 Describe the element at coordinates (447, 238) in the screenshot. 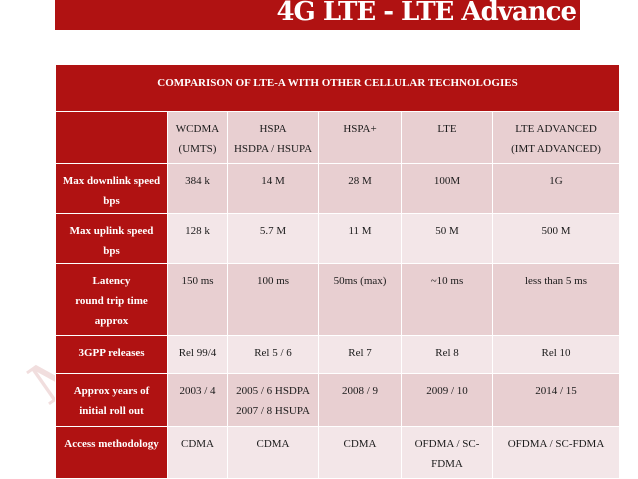

I see `table-cell: 50 M` at that location.